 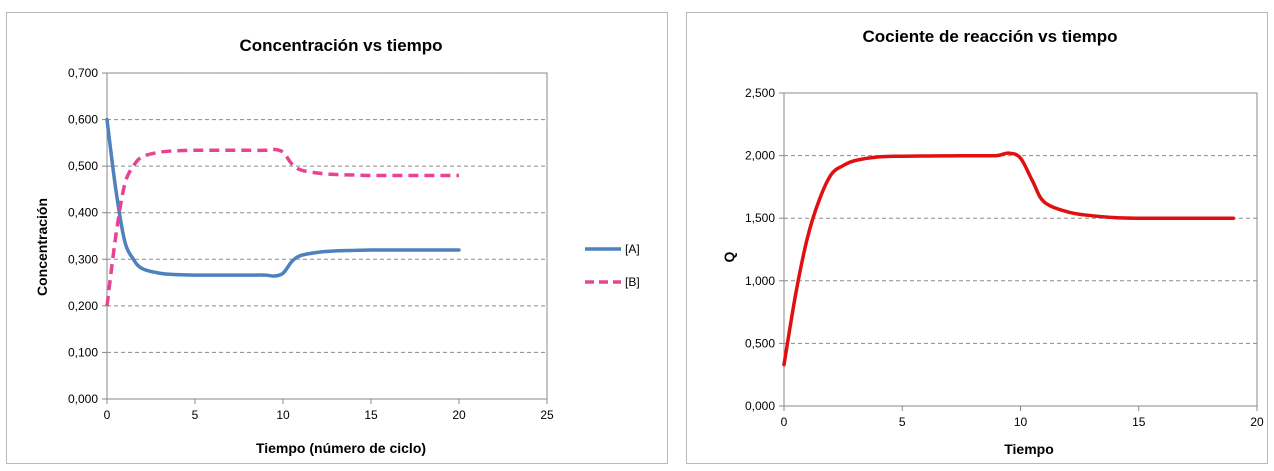 I want to click on chart-title: Cociente de reacción vs tiempo, so click(x=989, y=36).